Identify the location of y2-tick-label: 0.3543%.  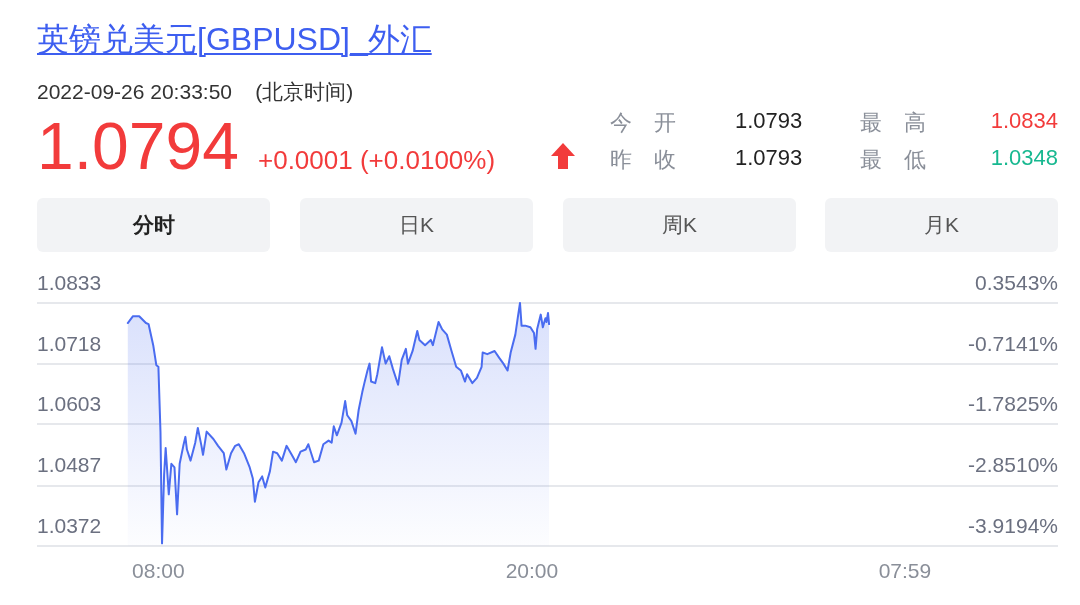
(1016, 282).